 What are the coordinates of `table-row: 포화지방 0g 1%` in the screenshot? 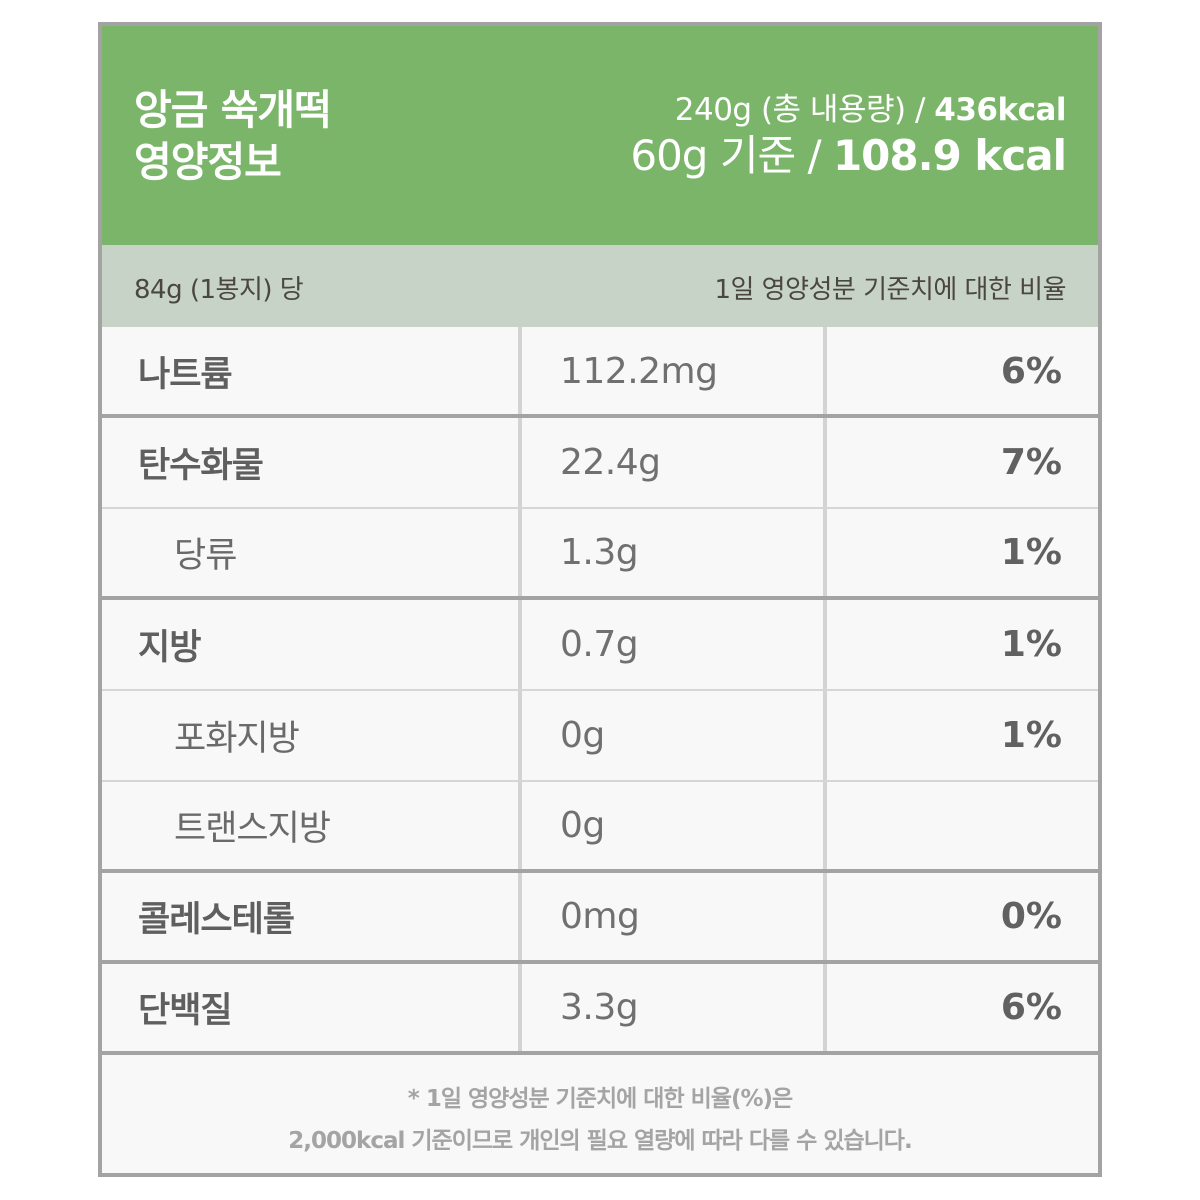 It's located at (600, 736).